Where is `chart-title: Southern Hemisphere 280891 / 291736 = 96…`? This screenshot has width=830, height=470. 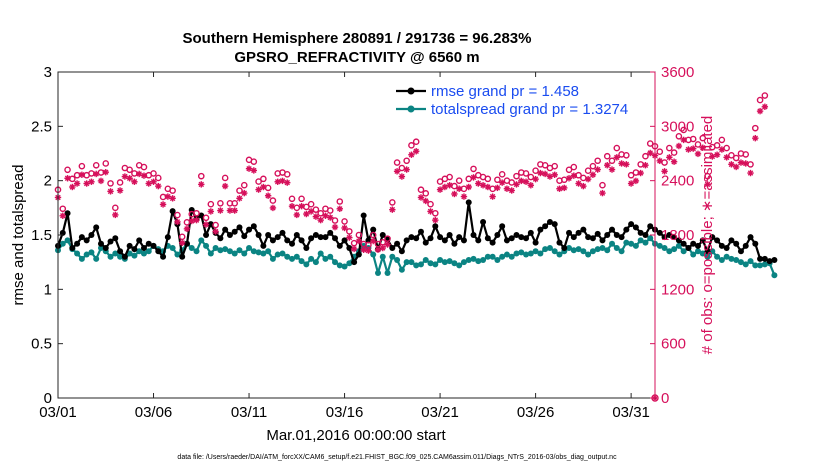 chart-title: Southern Hemisphere 280891 / 291736 = 96… is located at coordinates (357, 38).